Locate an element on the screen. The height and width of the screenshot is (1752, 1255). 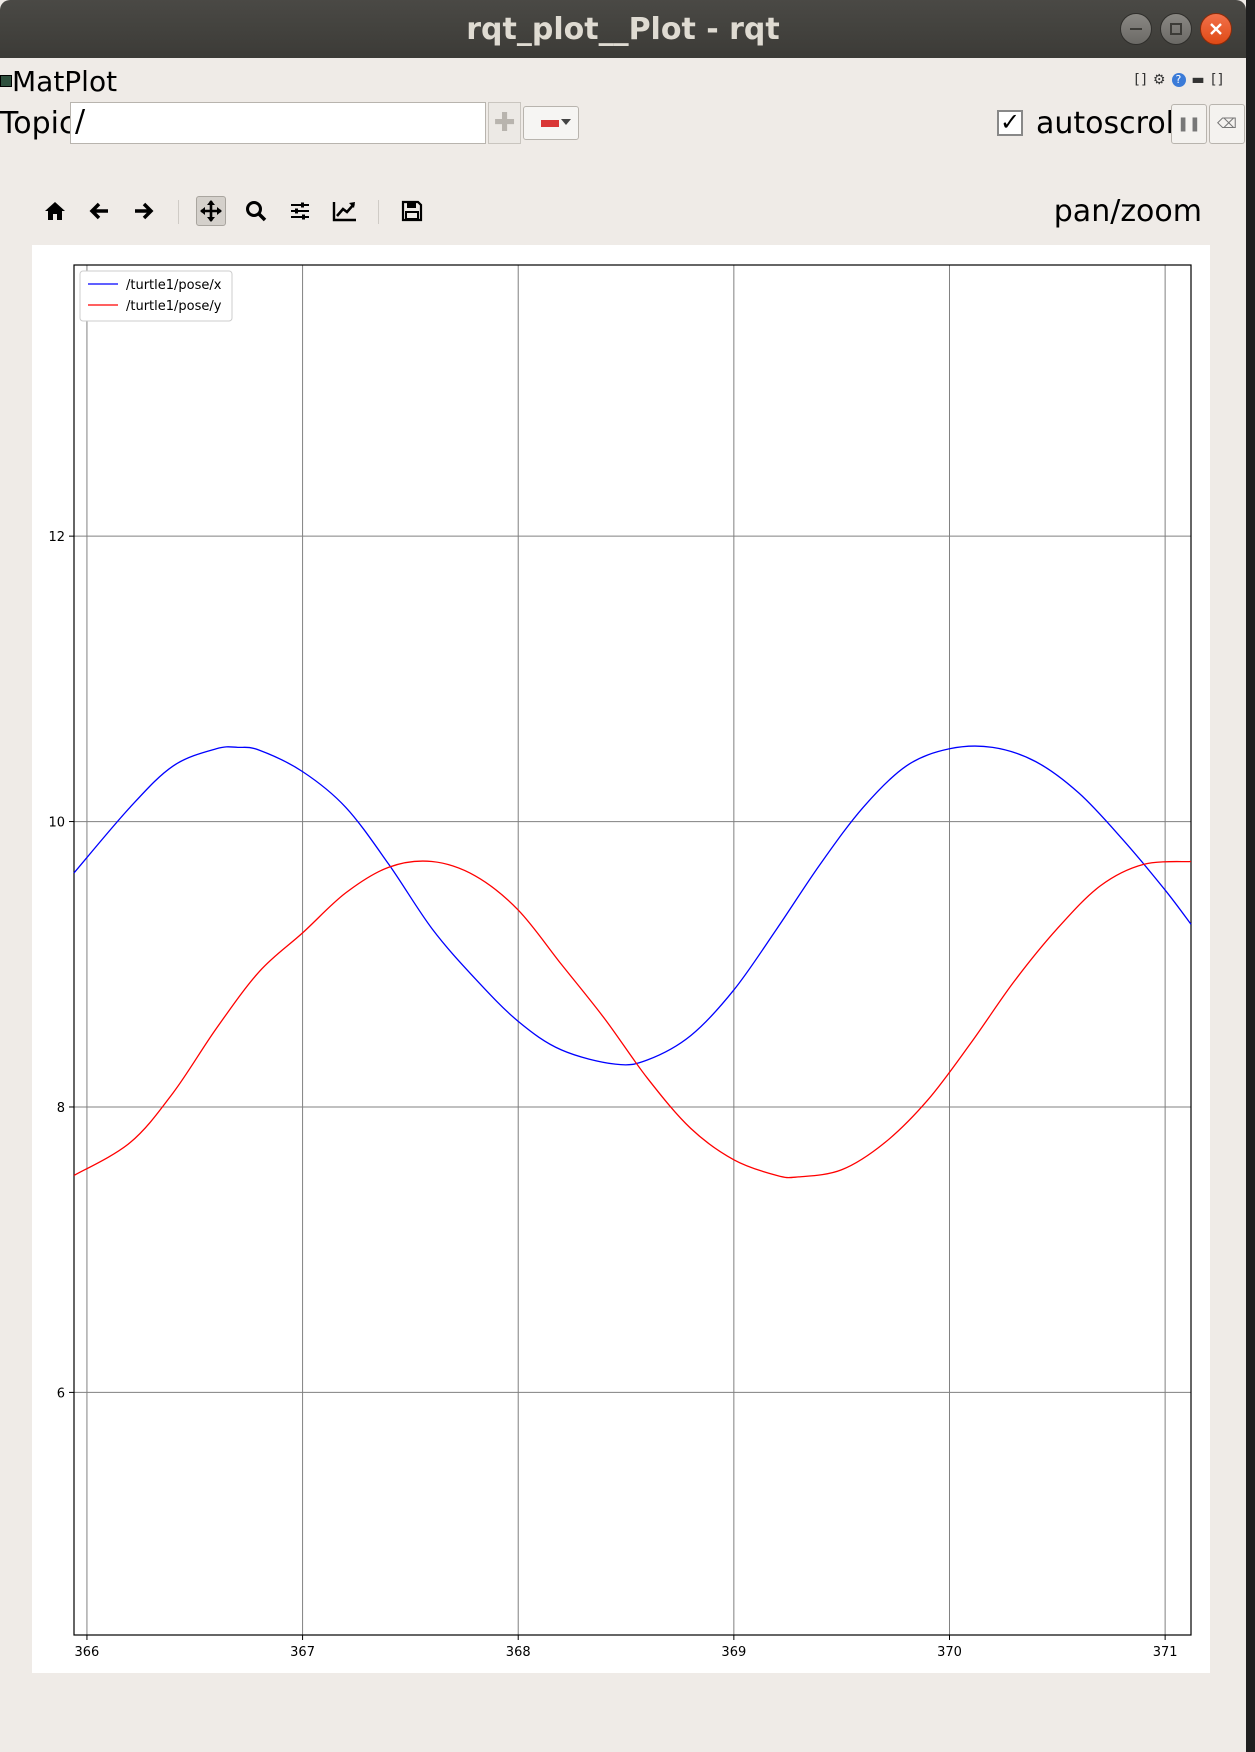
maximize-button is located at coordinates (1176, 29).